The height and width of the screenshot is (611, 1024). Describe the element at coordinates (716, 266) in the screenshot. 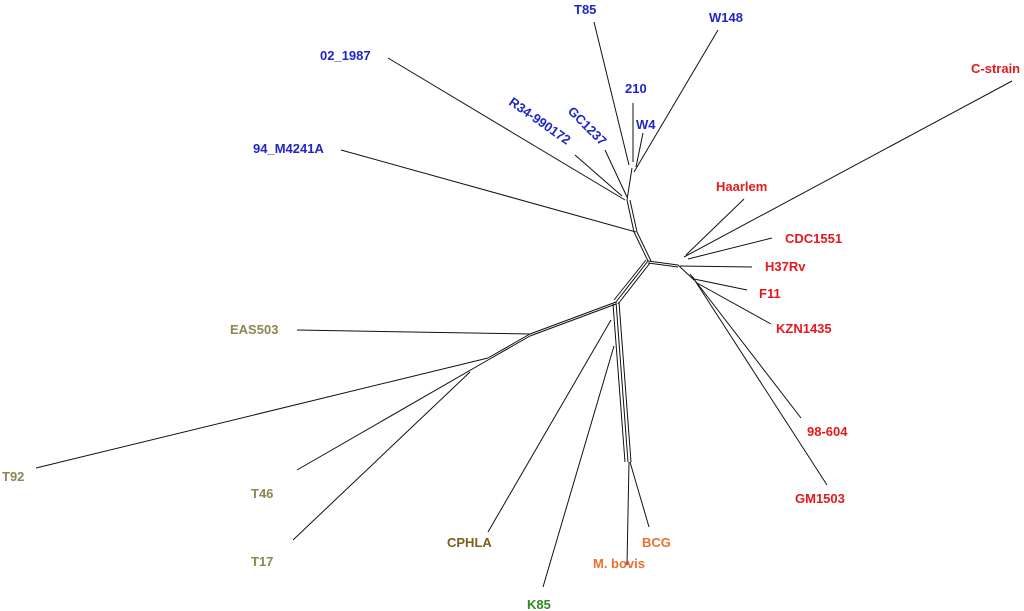

I see `edge-h37rv` at that location.